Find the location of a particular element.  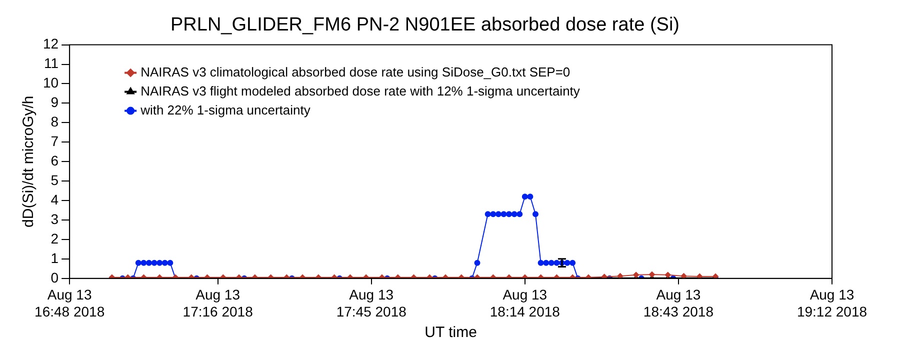

x-tick-label: Aug 13 16:48 2018 is located at coordinates (69, 303).